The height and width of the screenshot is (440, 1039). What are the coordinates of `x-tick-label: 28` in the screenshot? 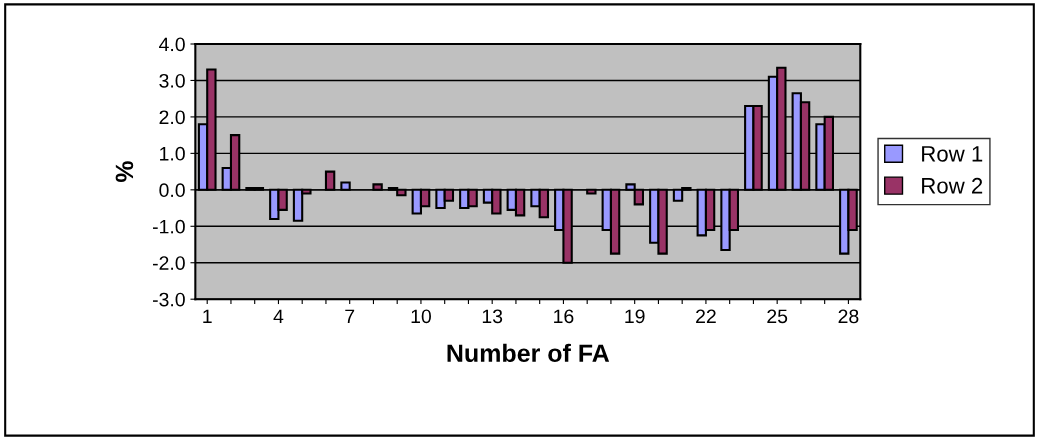 It's located at (848, 316).